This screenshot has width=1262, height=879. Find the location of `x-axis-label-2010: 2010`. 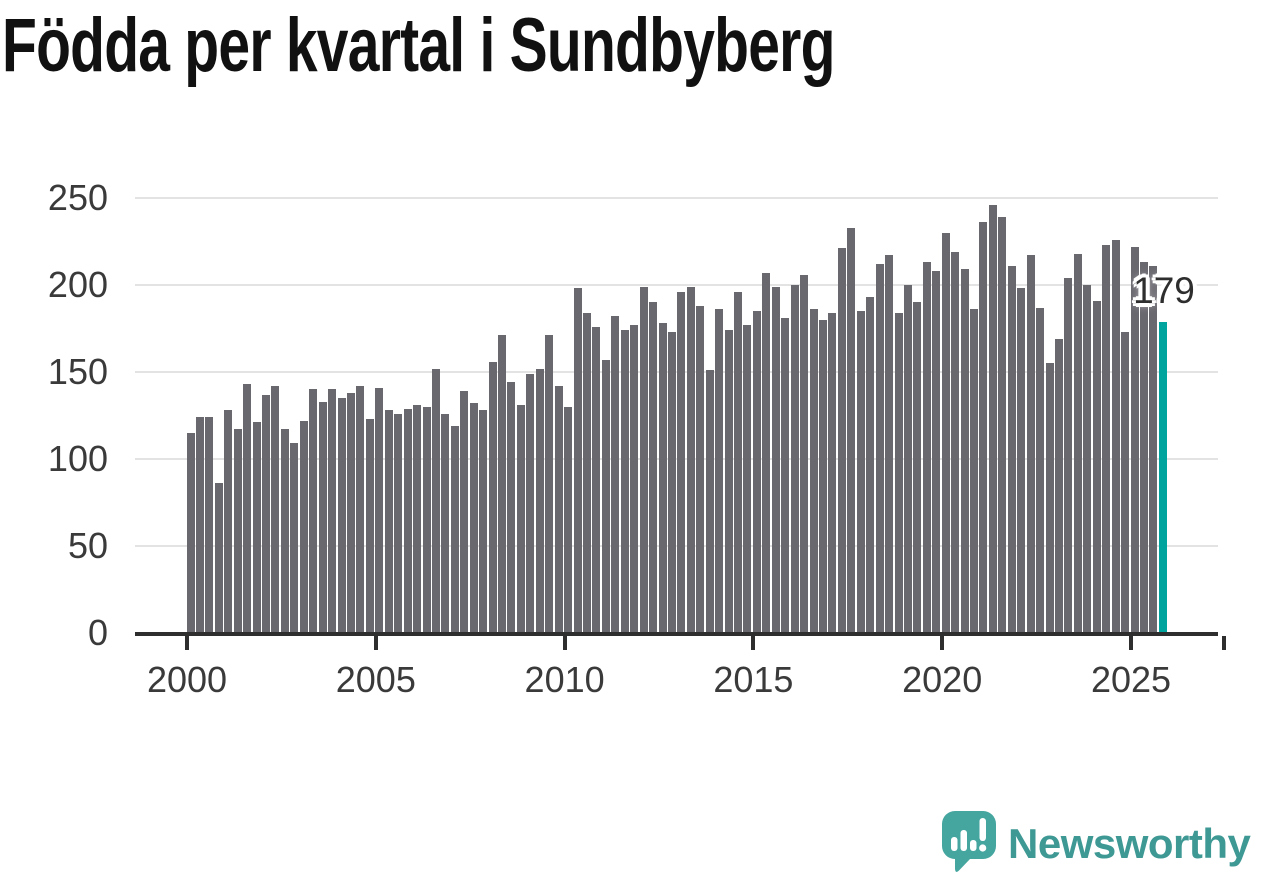

x-axis-label-2010: 2010 is located at coordinates (564, 679).